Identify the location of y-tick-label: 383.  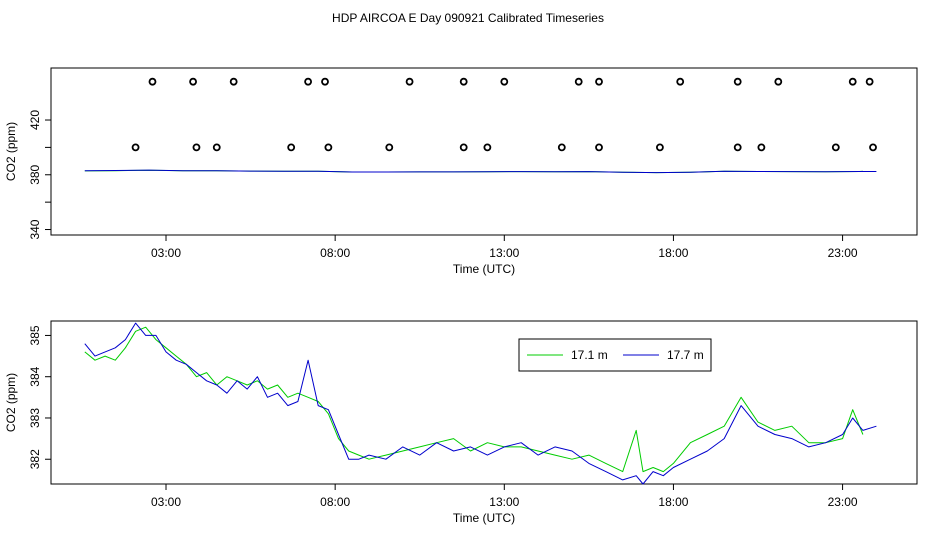
(35, 418).